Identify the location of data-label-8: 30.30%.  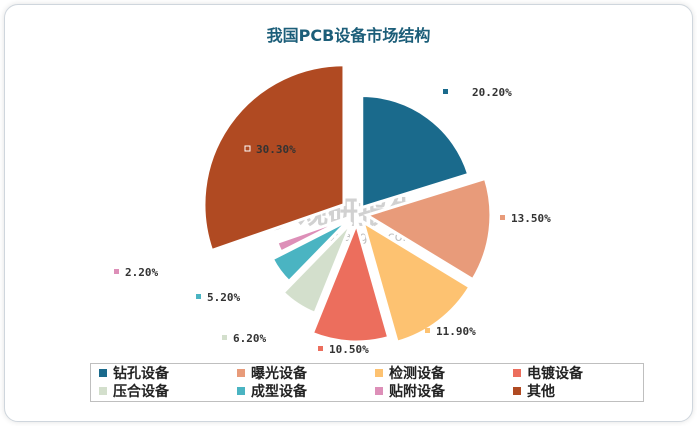
(276, 149).